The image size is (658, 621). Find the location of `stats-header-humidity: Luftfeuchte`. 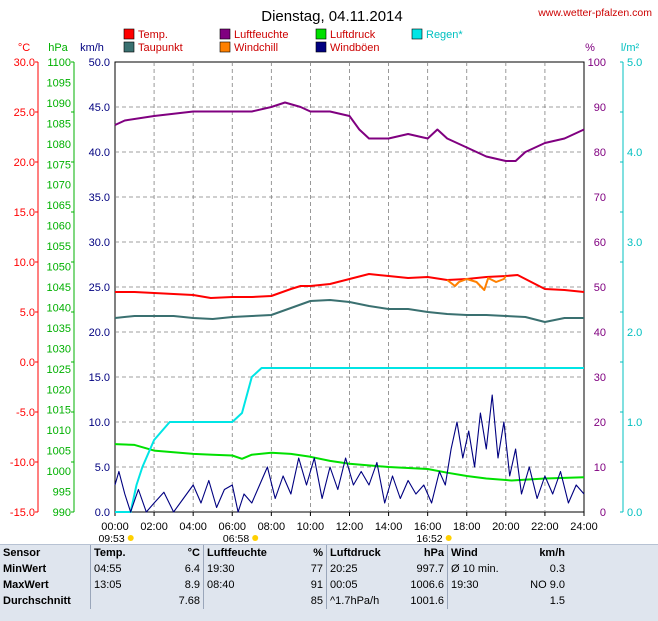

stats-header-humidity: Luftfeuchte is located at coordinates (246, 553).